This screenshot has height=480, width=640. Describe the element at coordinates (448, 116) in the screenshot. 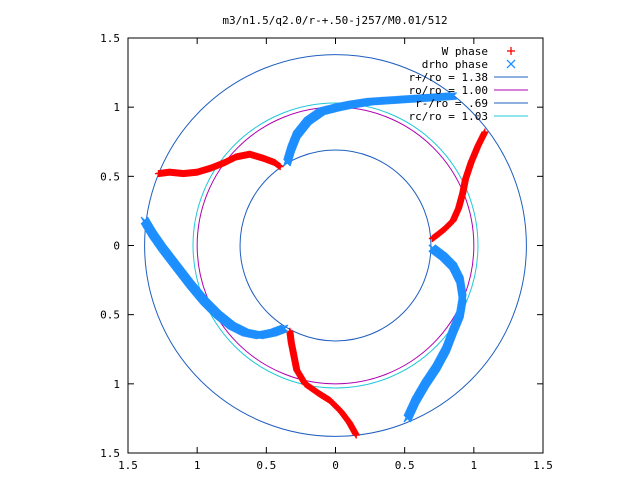

I see `legend-label: rc/ro = 1.03` at that location.